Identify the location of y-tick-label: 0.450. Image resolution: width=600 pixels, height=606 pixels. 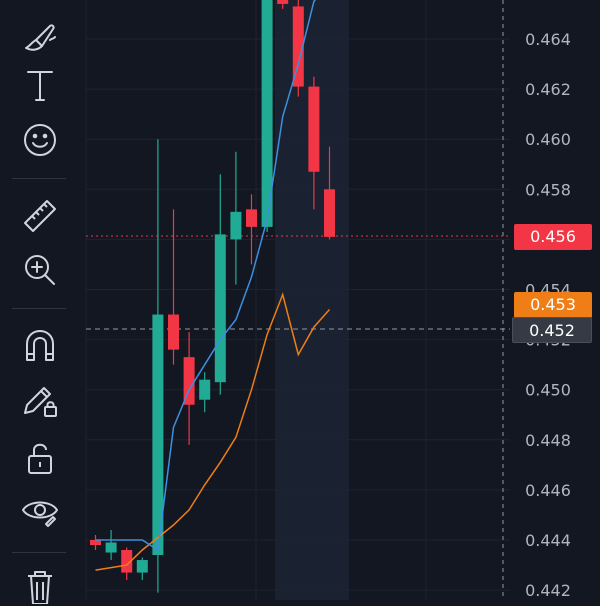
(548, 390).